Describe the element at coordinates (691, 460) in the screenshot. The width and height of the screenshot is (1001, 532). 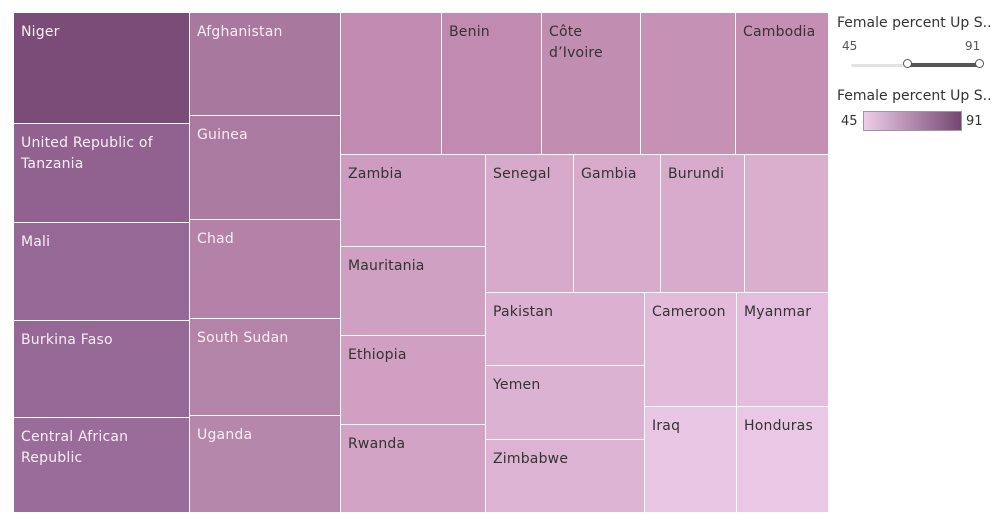
I see `treemap-tile: Iraq` at that location.